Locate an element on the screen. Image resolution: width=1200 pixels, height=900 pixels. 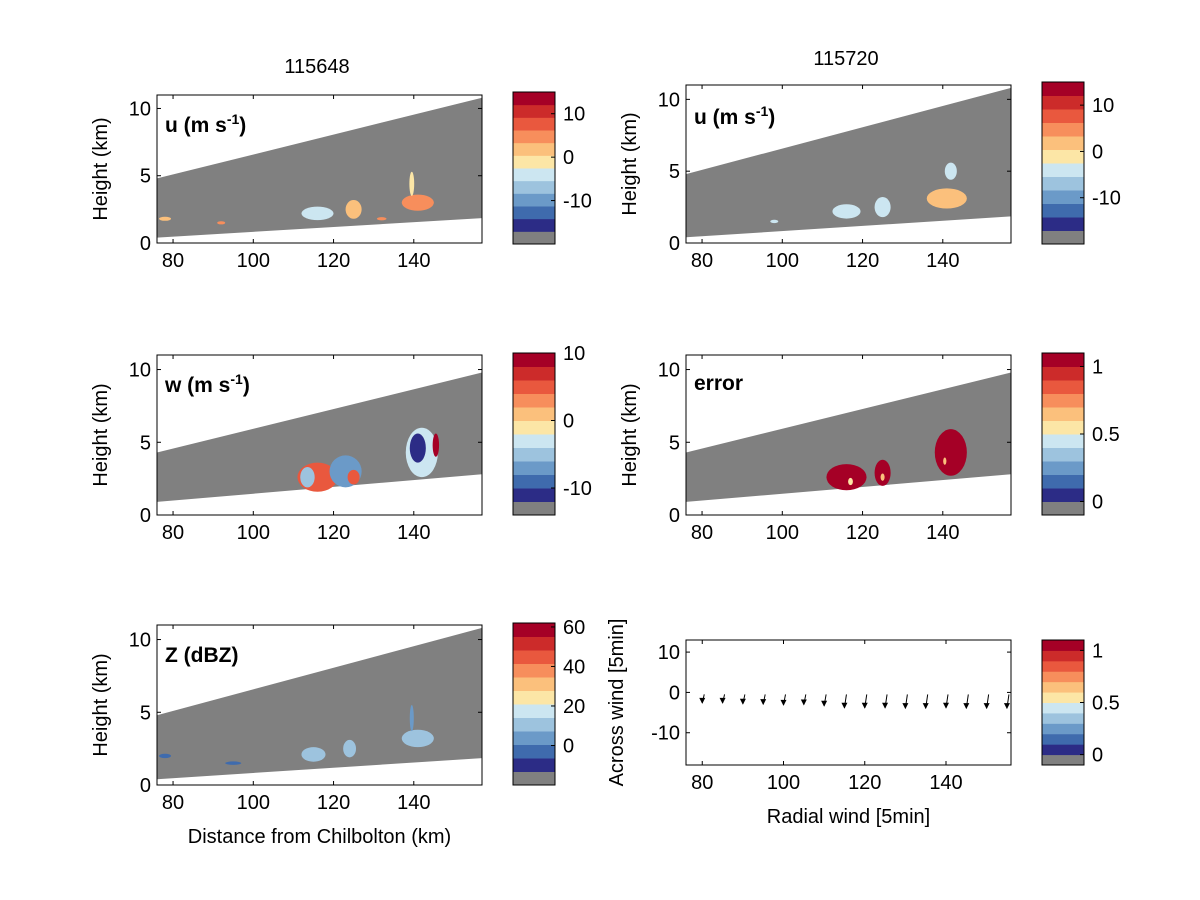
variable-label: u (m s-1) is located at coordinates (205, 124).